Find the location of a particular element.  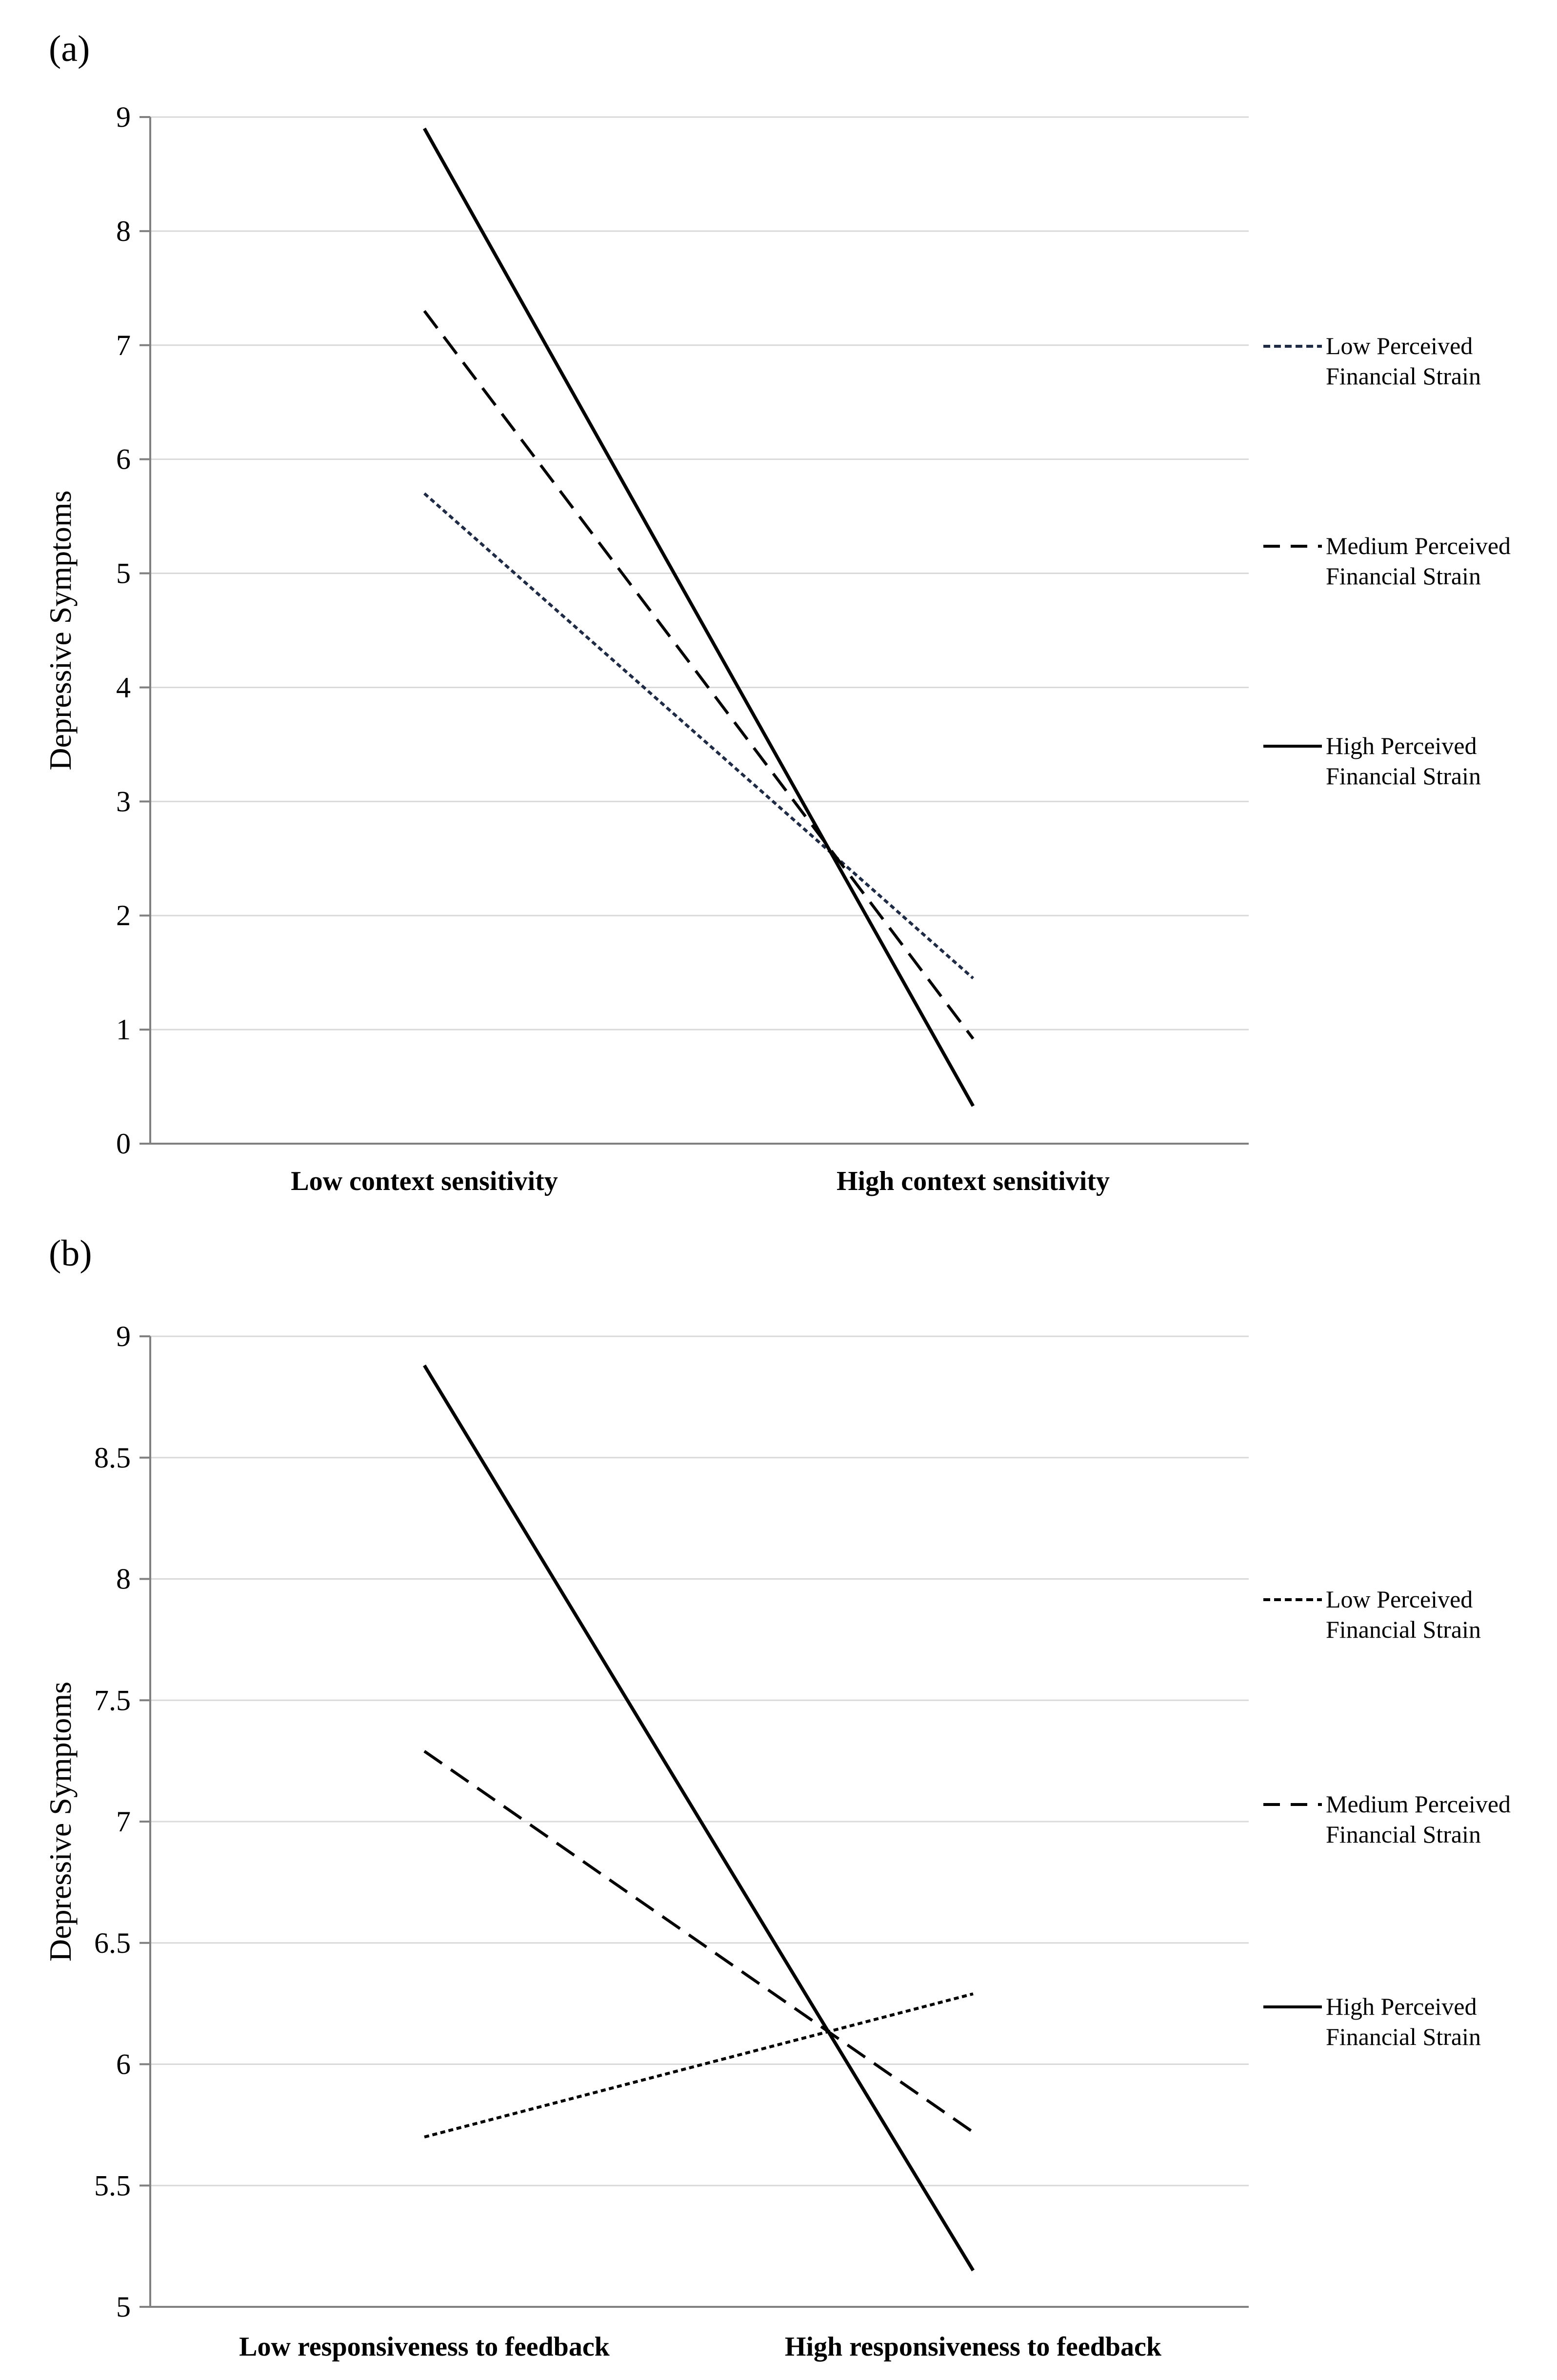

panel-label: (b) is located at coordinates (70, 1253).